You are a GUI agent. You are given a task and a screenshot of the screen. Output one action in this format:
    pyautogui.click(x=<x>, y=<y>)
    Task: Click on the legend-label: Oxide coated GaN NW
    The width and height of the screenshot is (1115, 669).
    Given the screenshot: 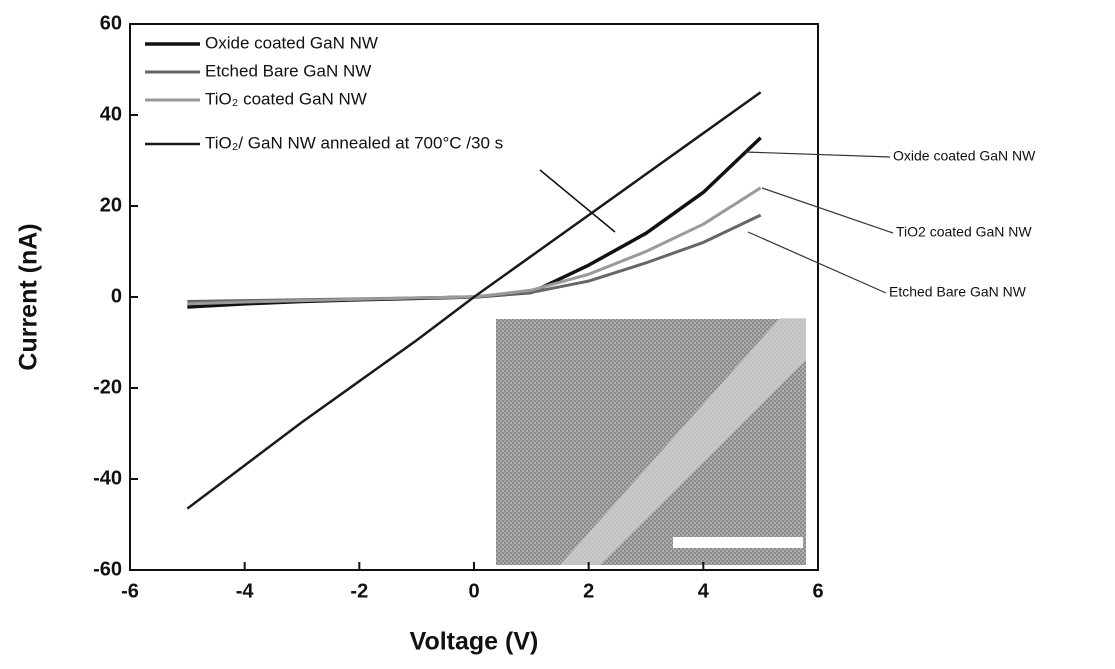 What is the action you would take?
    pyautogui.click(x=291, y=42)
    